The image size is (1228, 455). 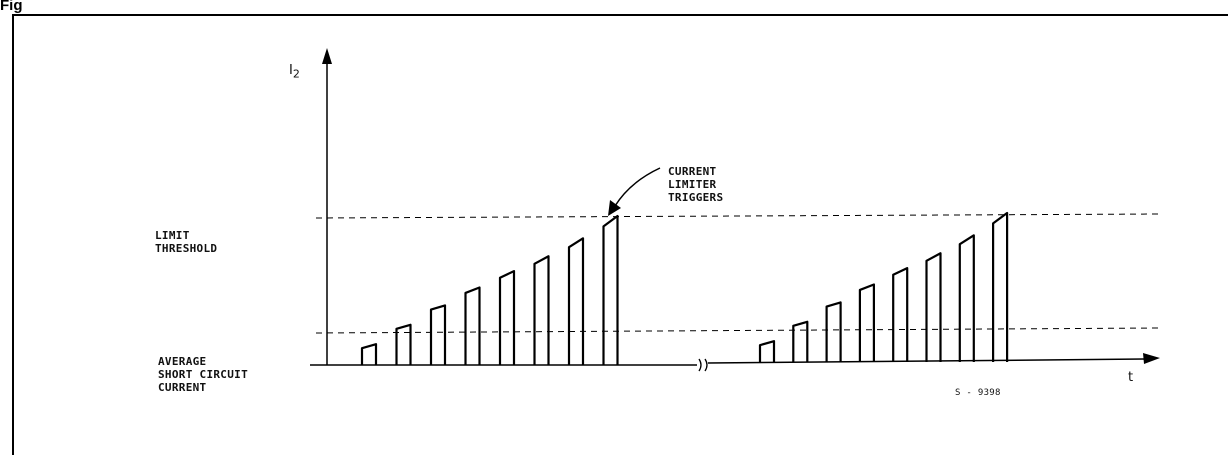 What do you see at coordinates (978, 393) in the screenshot?
I see `figure-code: S - 9398` at bounding box center [978, 393].